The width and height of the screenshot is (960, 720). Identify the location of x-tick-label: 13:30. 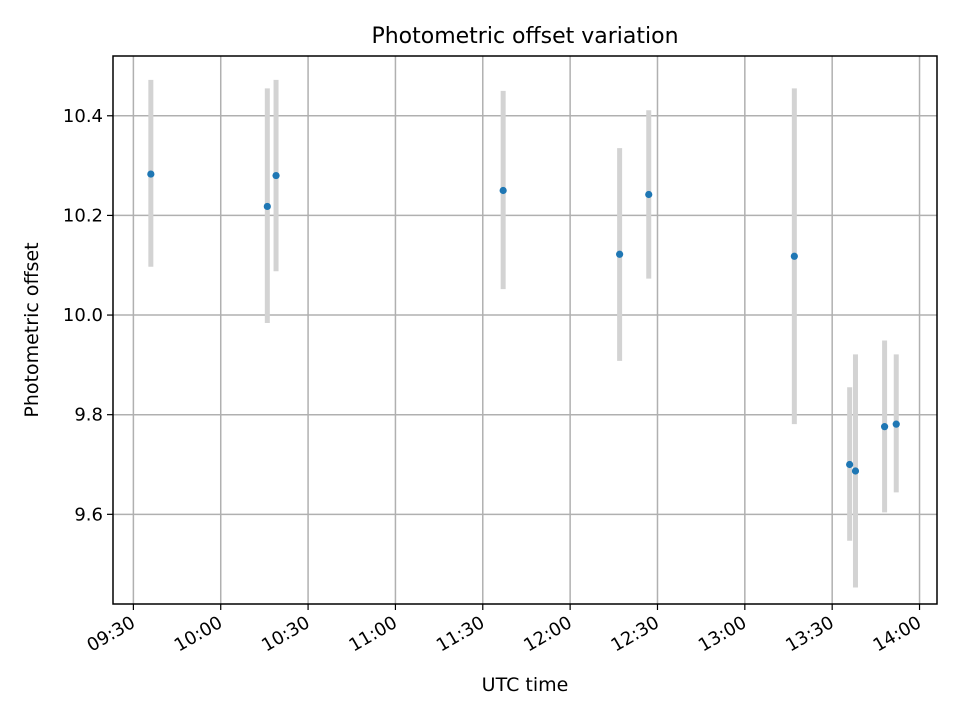
(809, 634).